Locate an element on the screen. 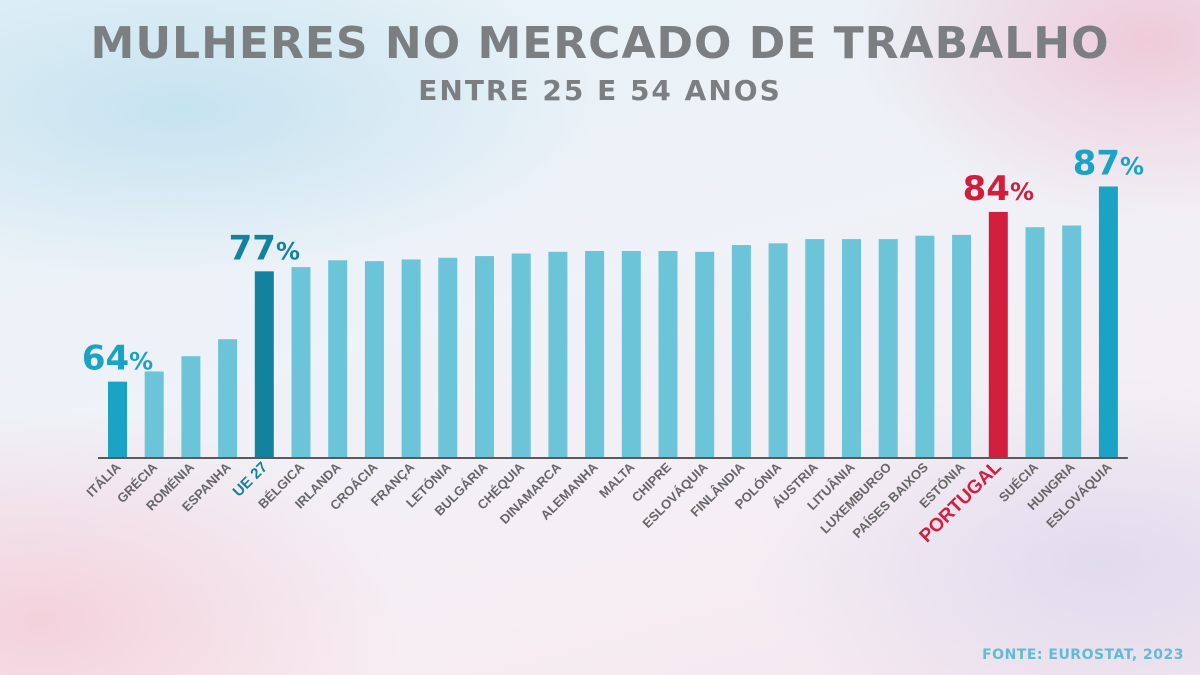  chart-title: MULHERES NO MERCADO DE TRABALHO is located at coordinates (600, 43).